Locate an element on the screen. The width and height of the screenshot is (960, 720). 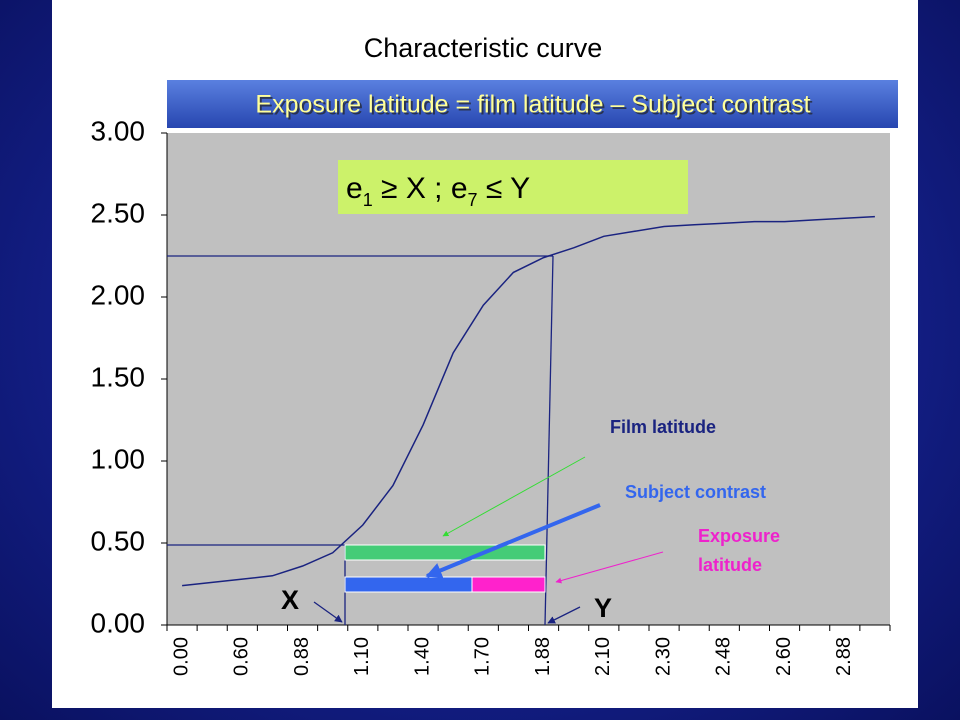
x-marker: X is located at coordinates (290, 600).